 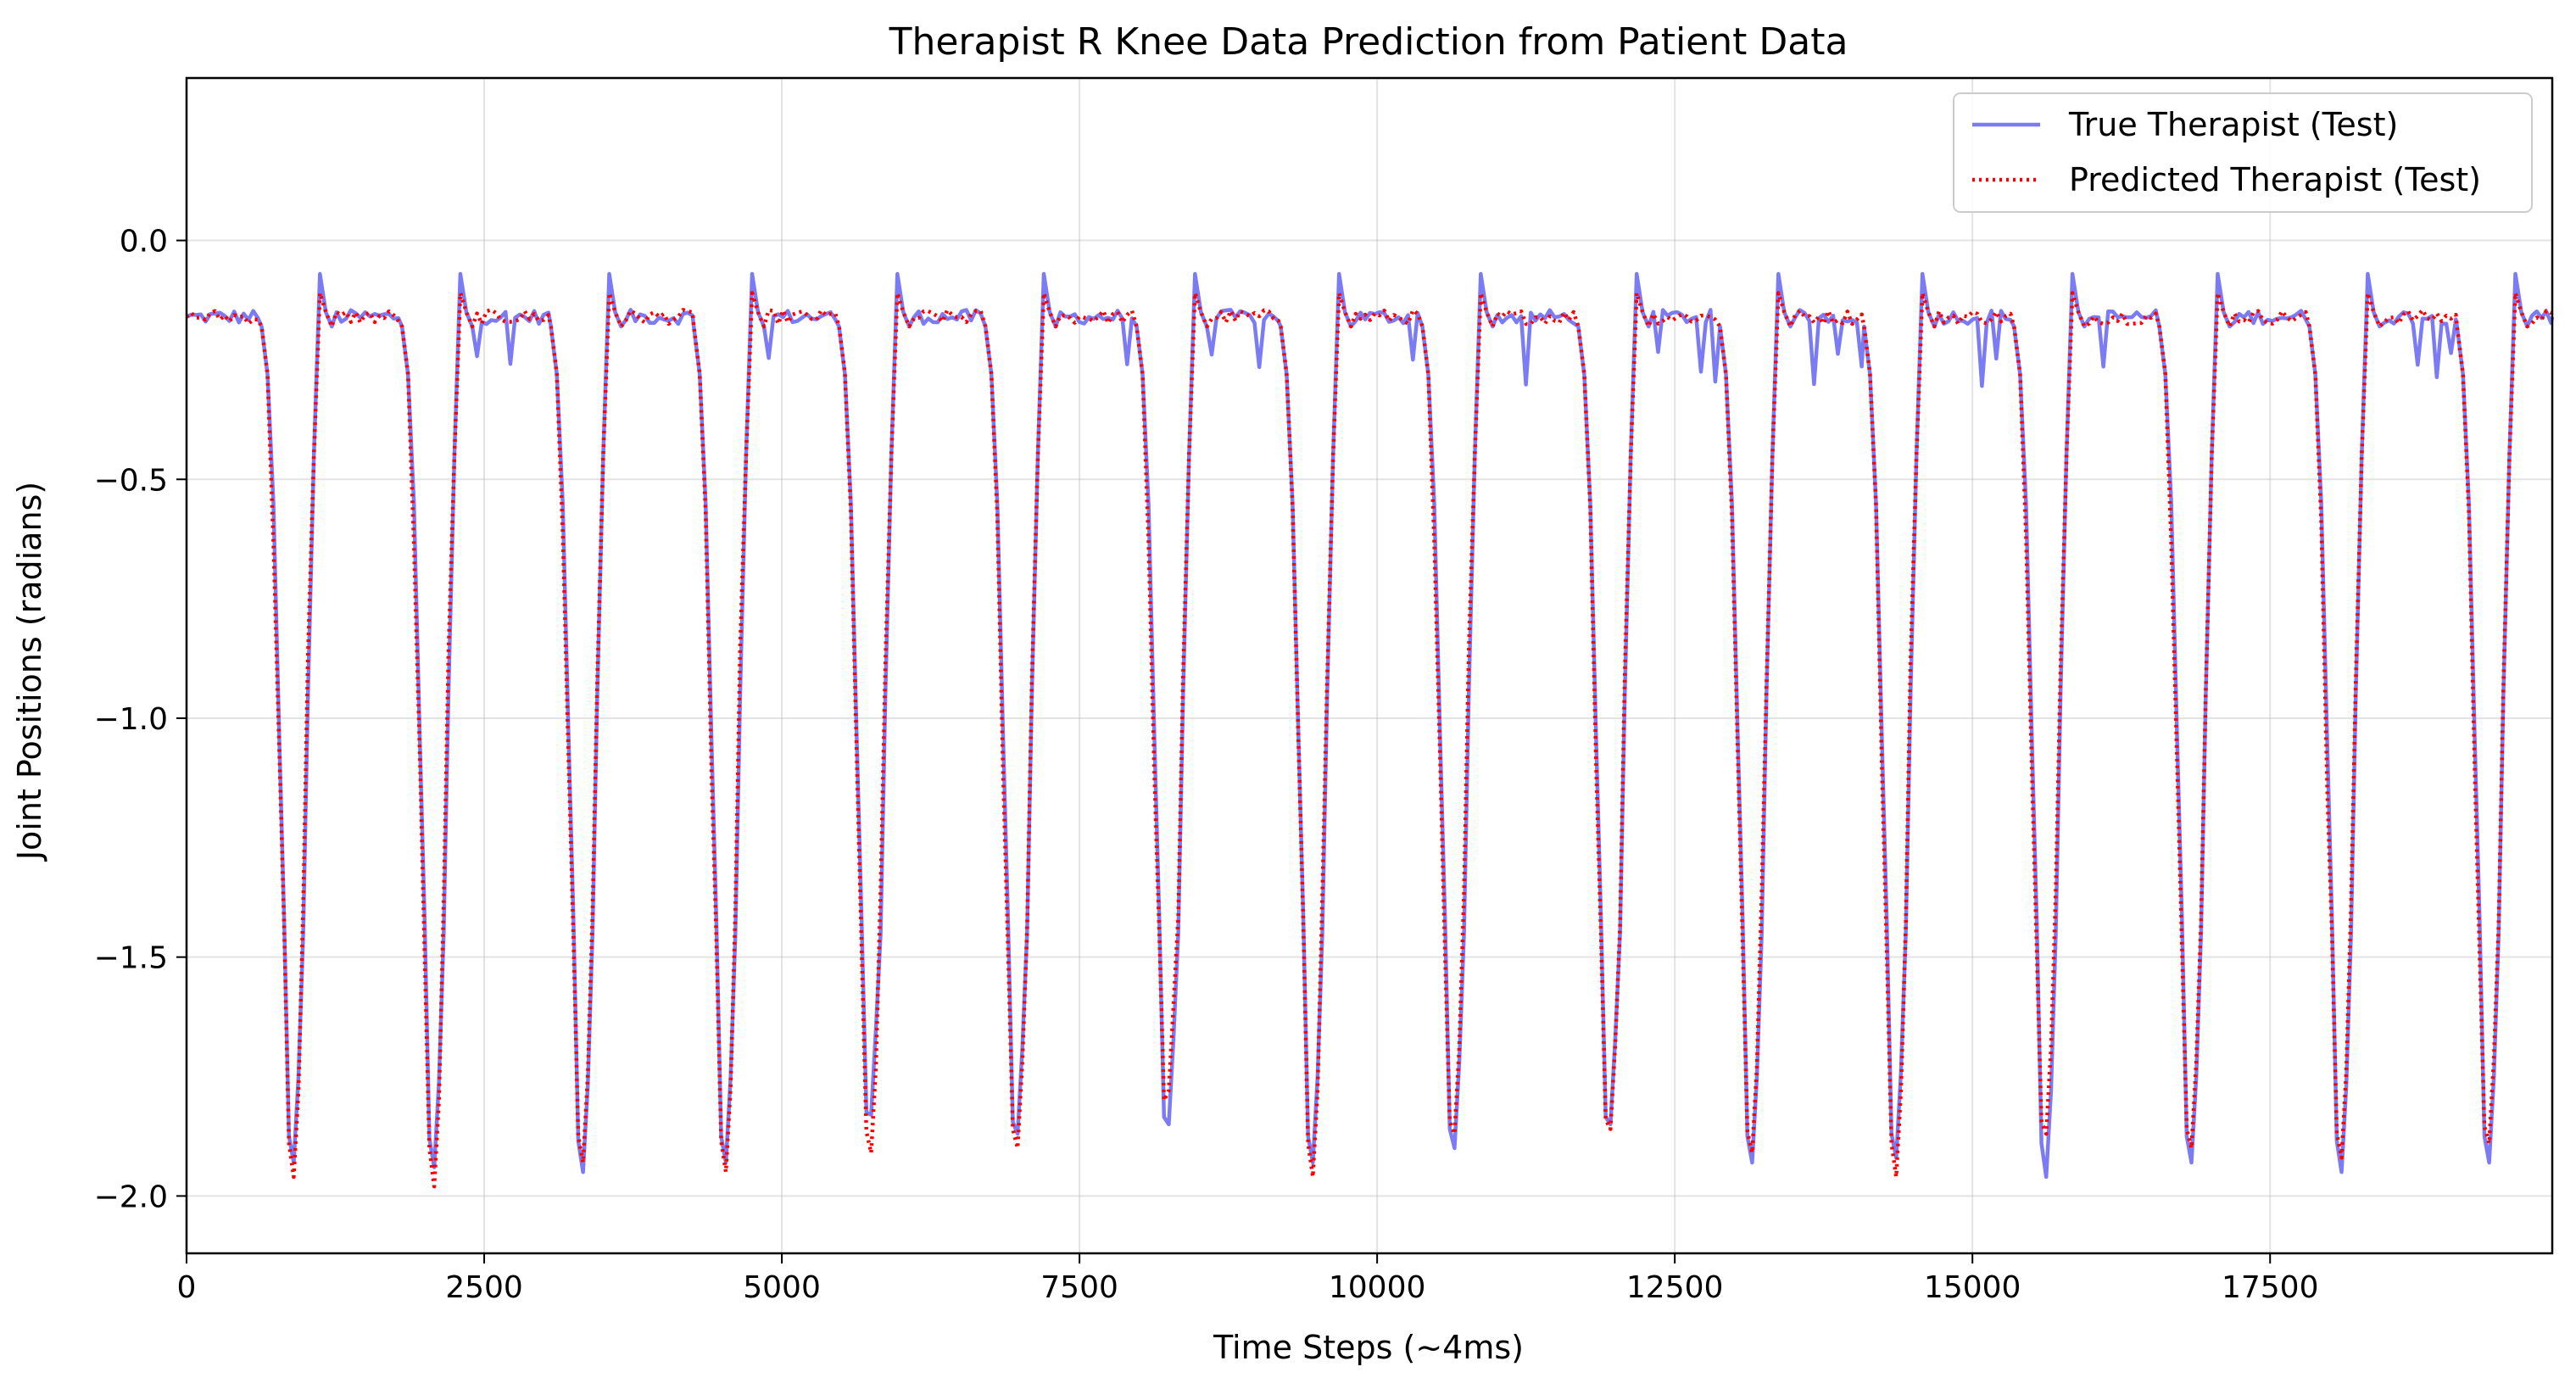 I want to click on y-tick-label: −1.5, so click(x=131, y=959).